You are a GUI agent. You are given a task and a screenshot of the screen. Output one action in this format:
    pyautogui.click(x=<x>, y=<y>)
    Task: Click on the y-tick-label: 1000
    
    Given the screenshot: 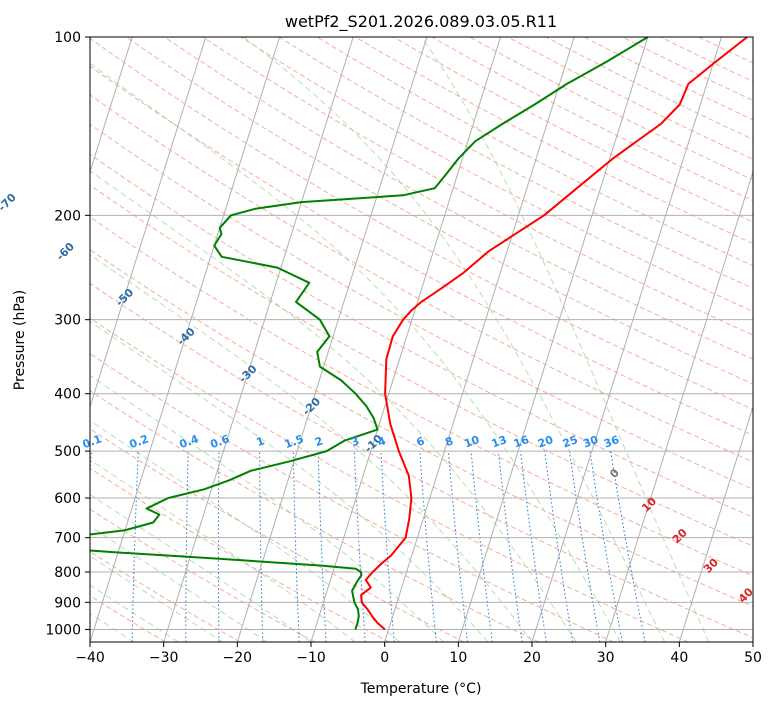 What is the action you would take?
    pyautogui.click(x=63, y=630)
    